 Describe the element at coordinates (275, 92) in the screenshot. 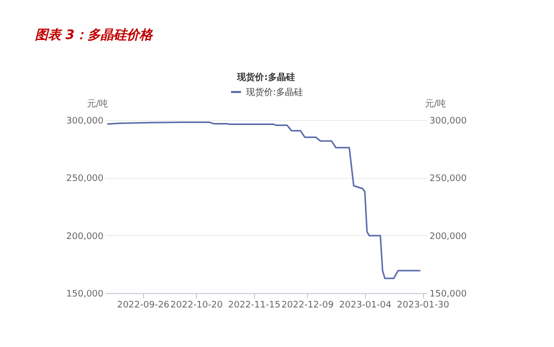

I see `legend-label: 现货价:多晶硅` at that location.